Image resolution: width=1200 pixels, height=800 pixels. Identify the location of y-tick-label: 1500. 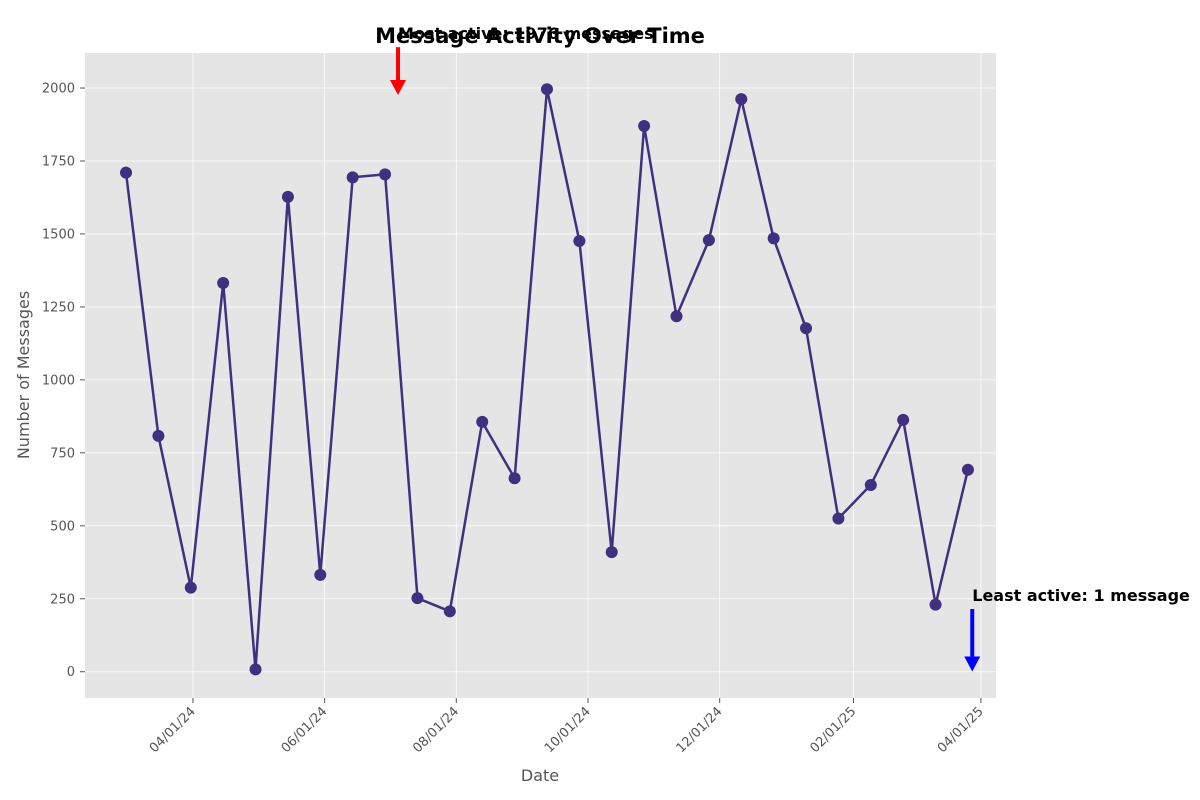
(58, 234).